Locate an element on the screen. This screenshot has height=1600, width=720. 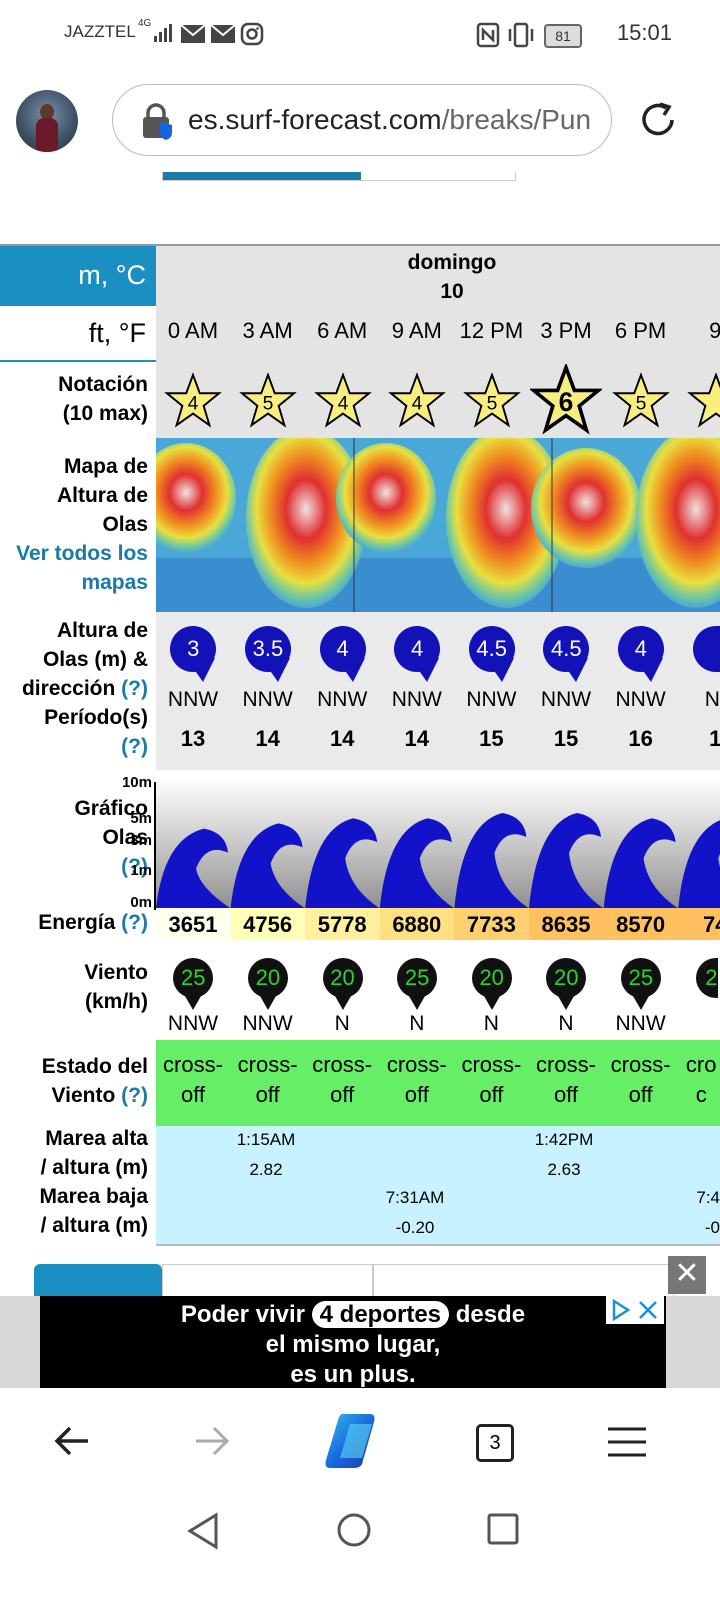
battery-icon: 81 is located at coordinates (563, 36).